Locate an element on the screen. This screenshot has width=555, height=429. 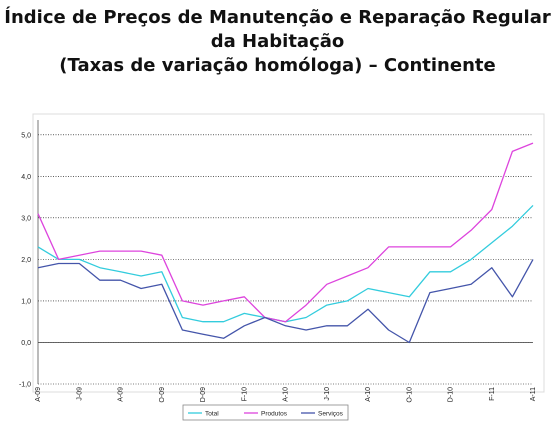
chart-title-line-2: da Habitação is located at coordinates (277, 41).